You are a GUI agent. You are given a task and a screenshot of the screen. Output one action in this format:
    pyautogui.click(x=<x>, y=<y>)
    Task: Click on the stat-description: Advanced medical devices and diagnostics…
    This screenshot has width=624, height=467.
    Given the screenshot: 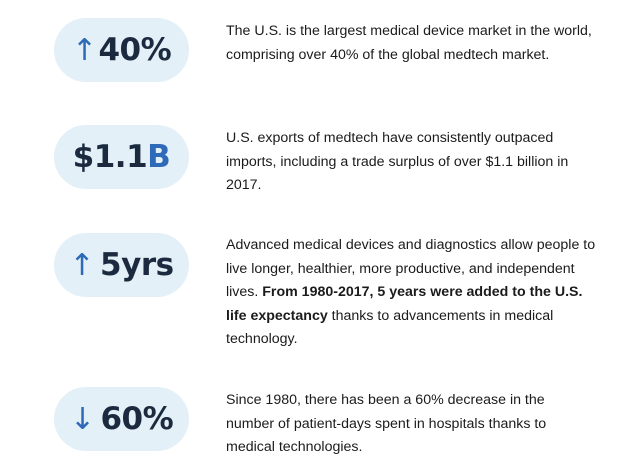 What is the action you would take?
    pyautogui.click(x=411, y=293)
    